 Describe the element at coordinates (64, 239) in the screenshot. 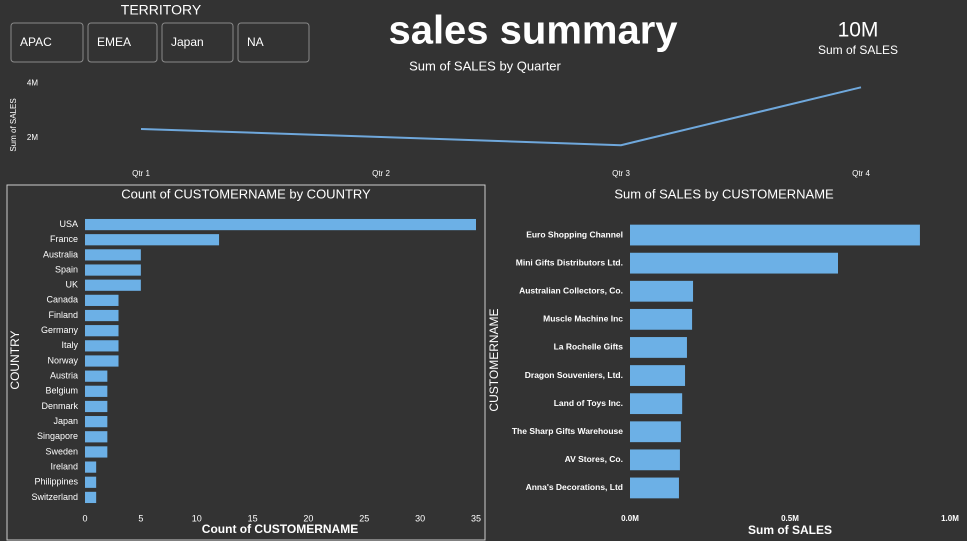

I see `y-tick-label: France` at that location.